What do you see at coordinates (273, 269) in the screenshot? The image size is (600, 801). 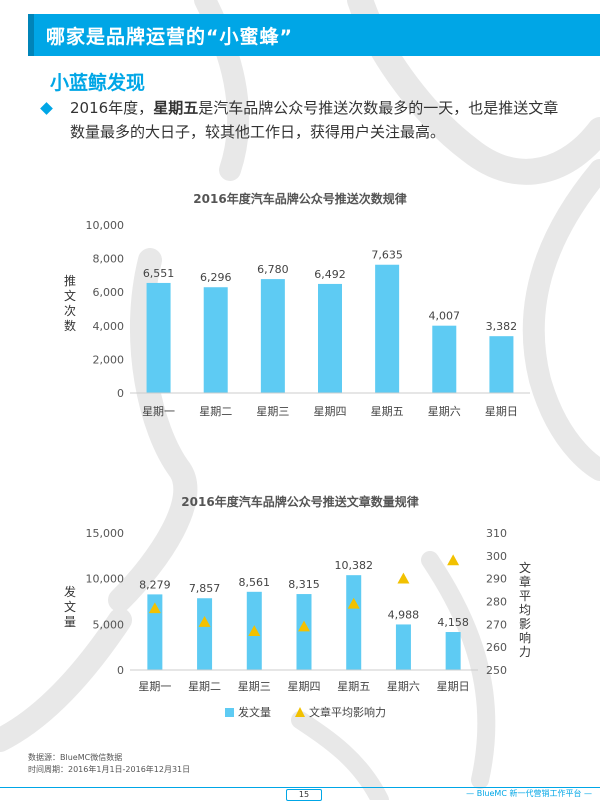 I see `chart1-data-label: 6,780` at bounding box center [273, 269].